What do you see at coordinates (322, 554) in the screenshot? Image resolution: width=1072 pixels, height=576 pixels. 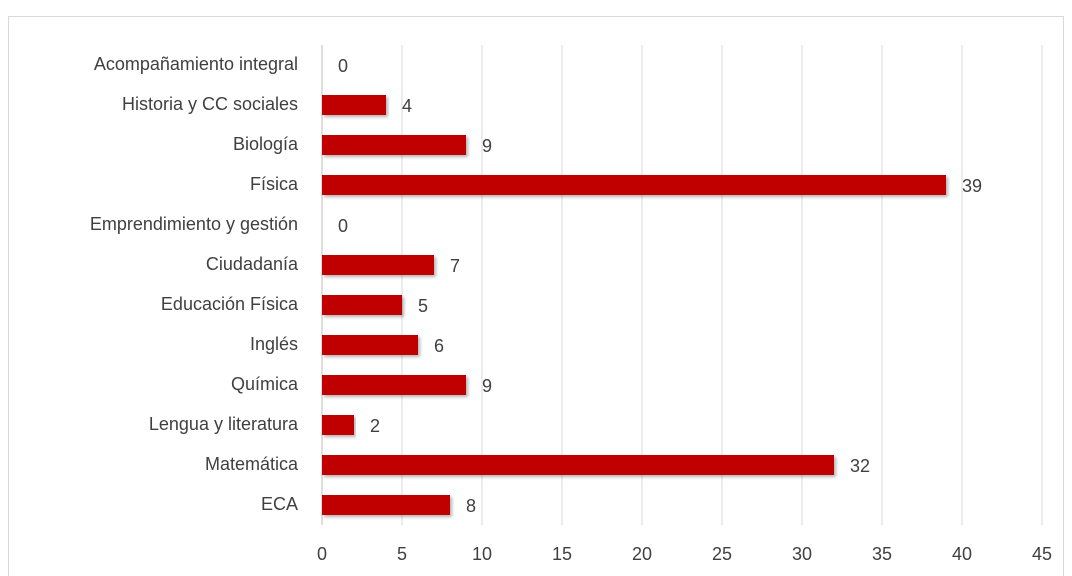 I see `x-tick-label: 0` at bounding box center [322, 554].